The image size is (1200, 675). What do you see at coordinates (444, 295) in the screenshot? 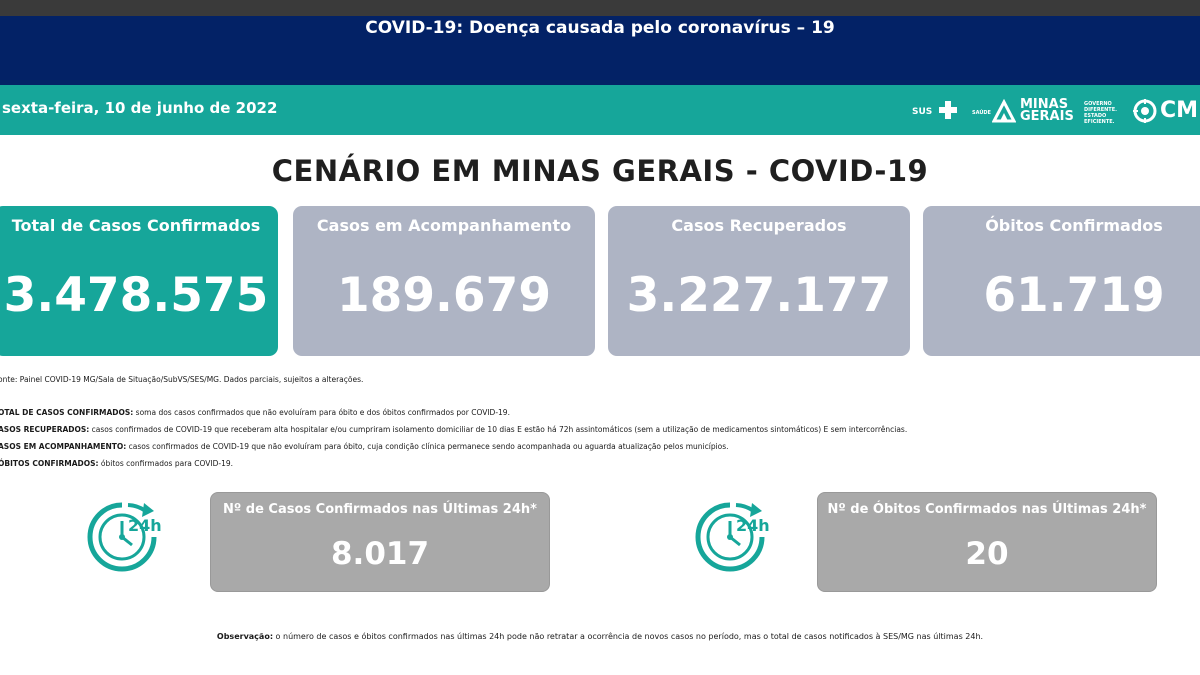
I see `card-value: 189.679` at bounding box center [444, 295].